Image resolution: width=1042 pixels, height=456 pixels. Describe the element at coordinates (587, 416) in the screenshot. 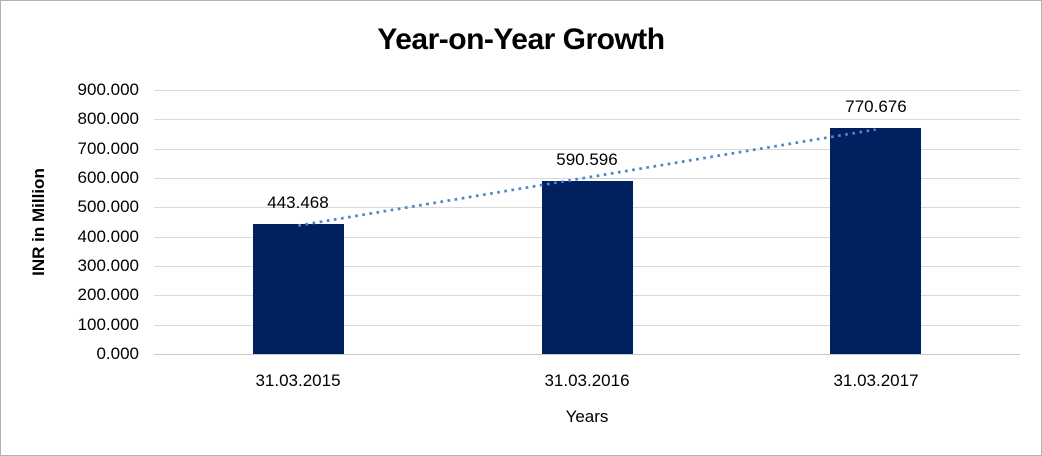

I see `x-axis-title: Years` at that location.